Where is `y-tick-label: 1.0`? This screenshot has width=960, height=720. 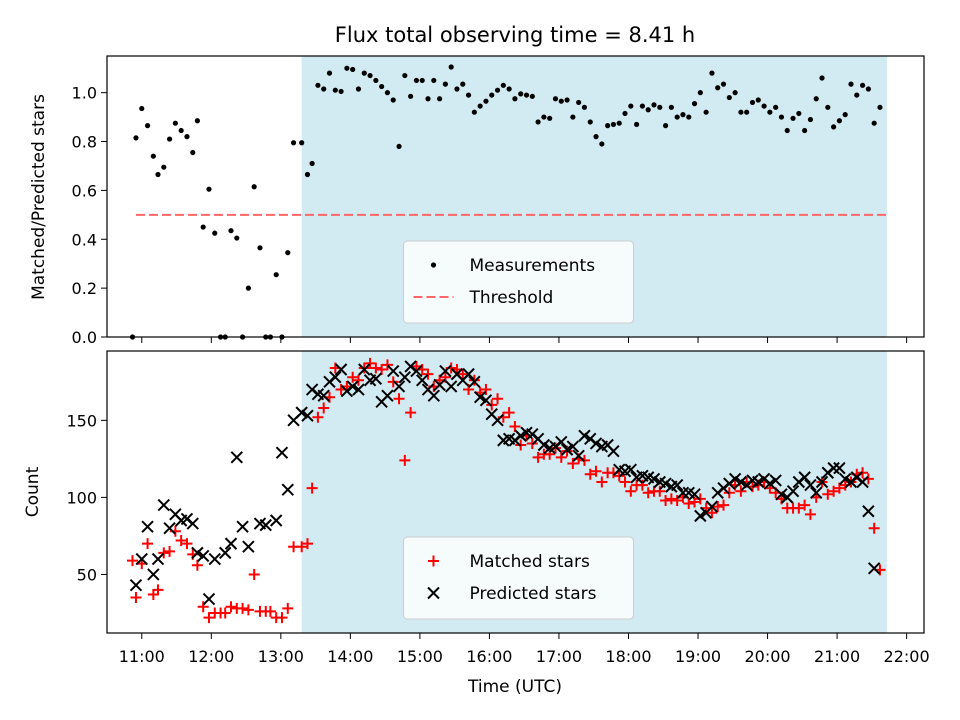 y-tick-label: 1.0 is located at coordinates (84, 93).